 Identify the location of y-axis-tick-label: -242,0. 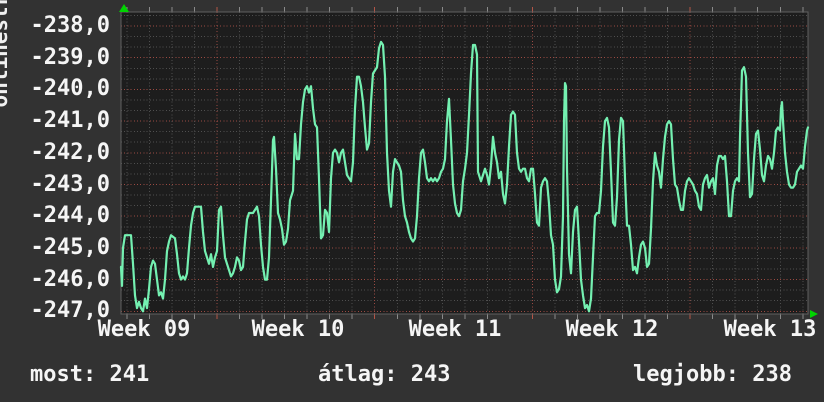
(70, 152).